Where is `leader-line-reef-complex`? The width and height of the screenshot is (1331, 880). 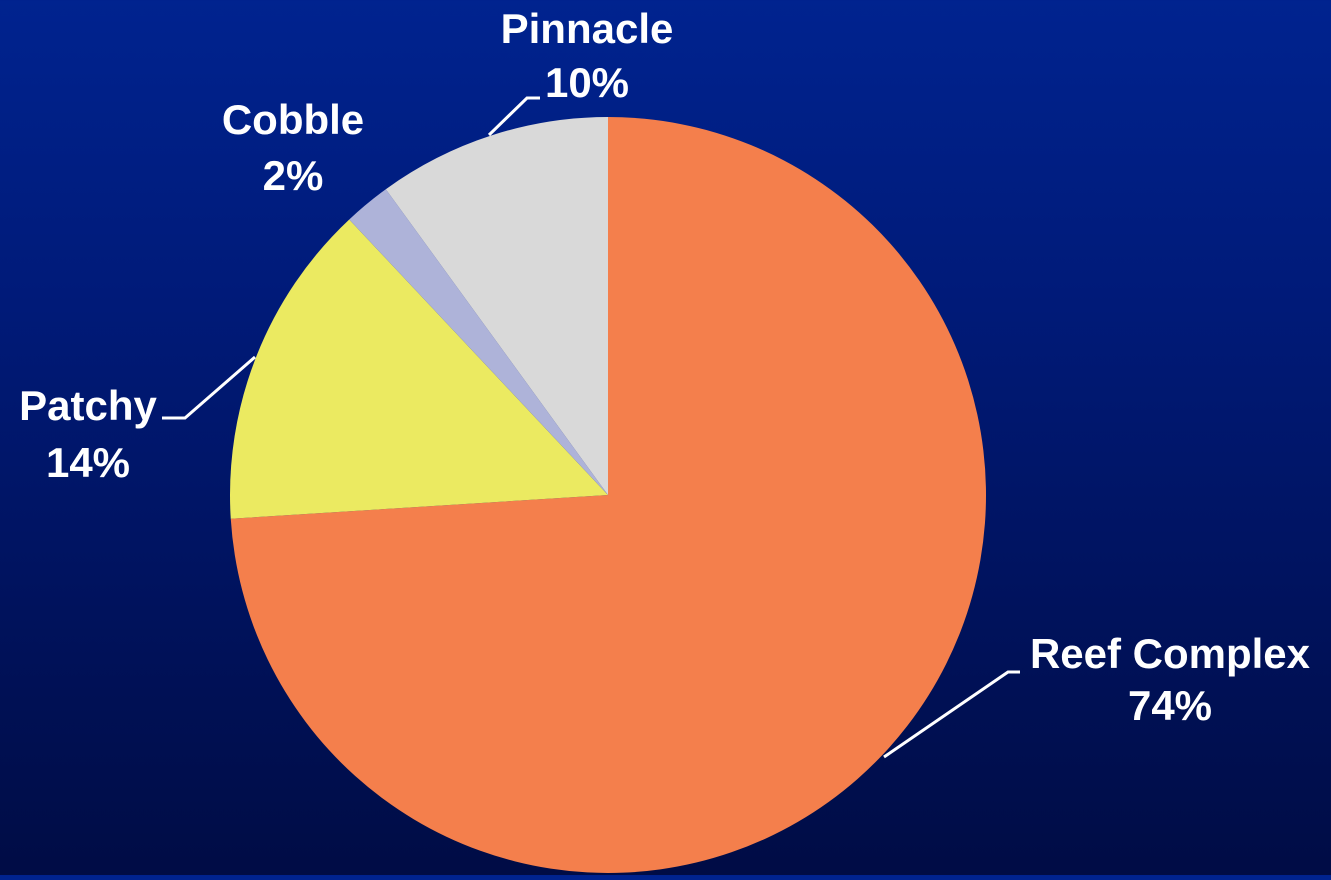 leader-line-reef-complex is located at coordinates (951, 714).